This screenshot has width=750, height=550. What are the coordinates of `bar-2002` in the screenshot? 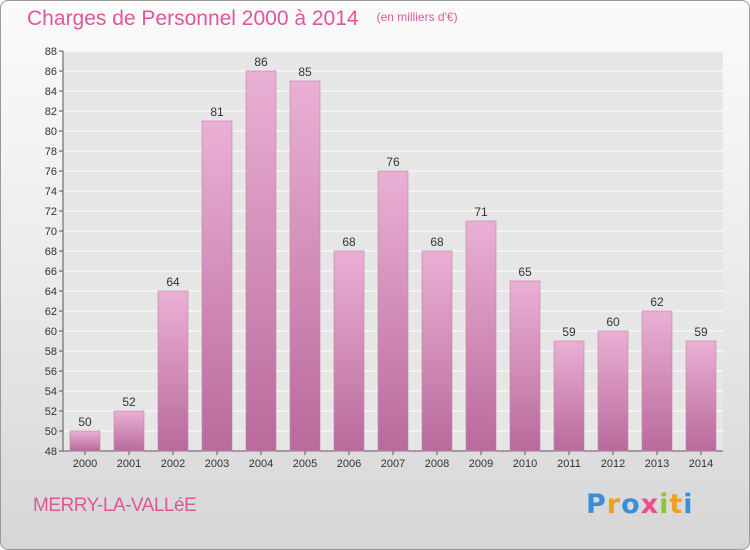 It's located at (173, 371).